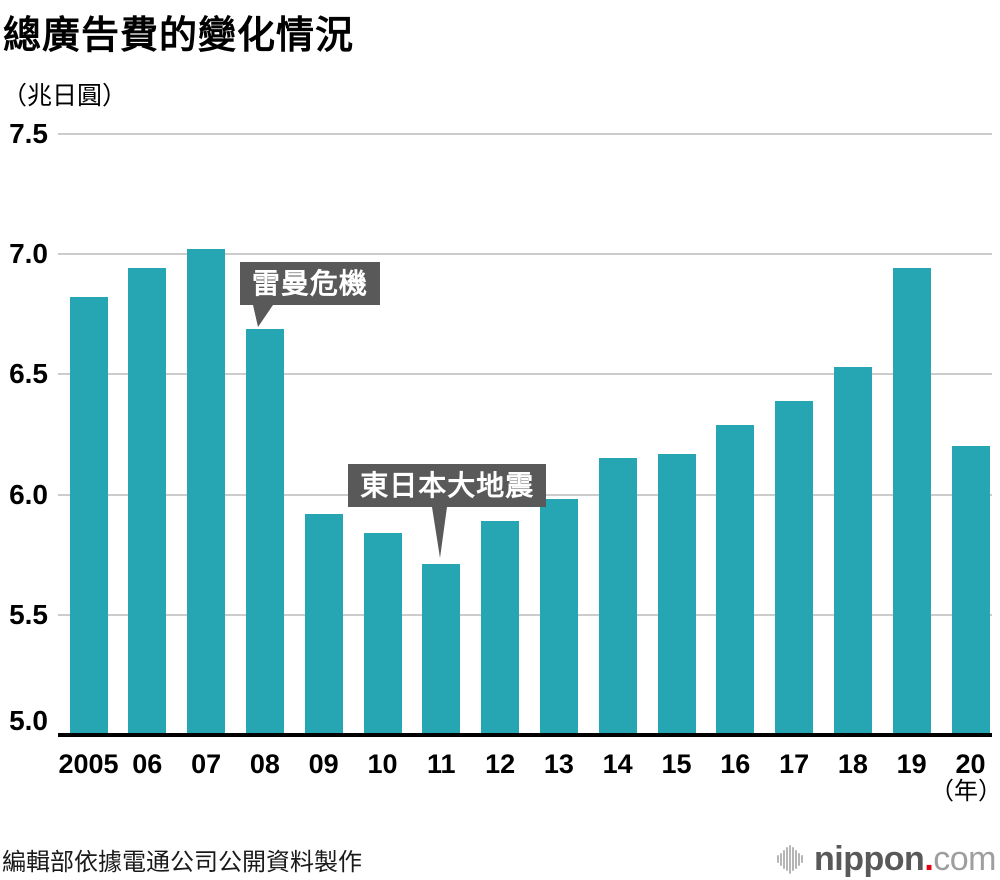 The height and width of the screenshot is (880, 1000). Describe the element at coordinates (676, 593) in the screenshot. I see `bar-2015` at that location.